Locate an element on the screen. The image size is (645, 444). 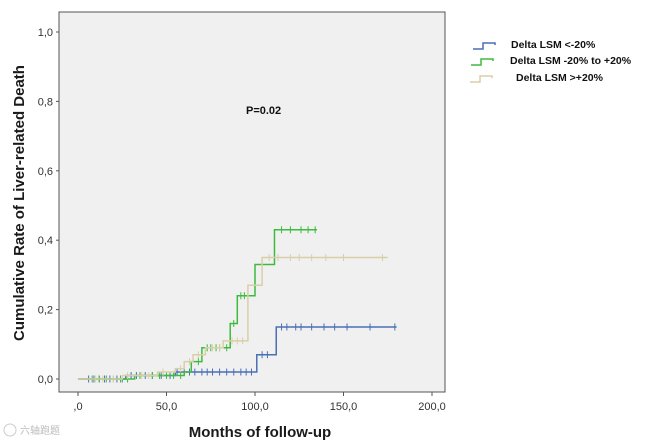
y-tick-label: 0,0 is located at coordinates (45, 380).